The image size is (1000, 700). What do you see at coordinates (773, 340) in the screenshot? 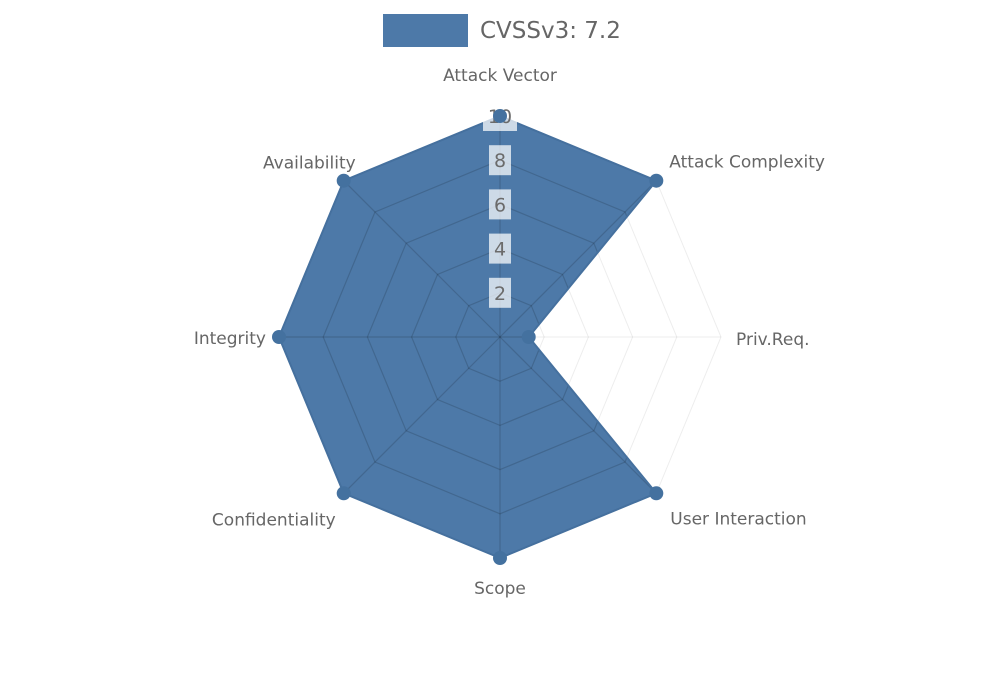
I see `axis-label-priv-req: Priv.Req.` at bounding box center [773, 340].